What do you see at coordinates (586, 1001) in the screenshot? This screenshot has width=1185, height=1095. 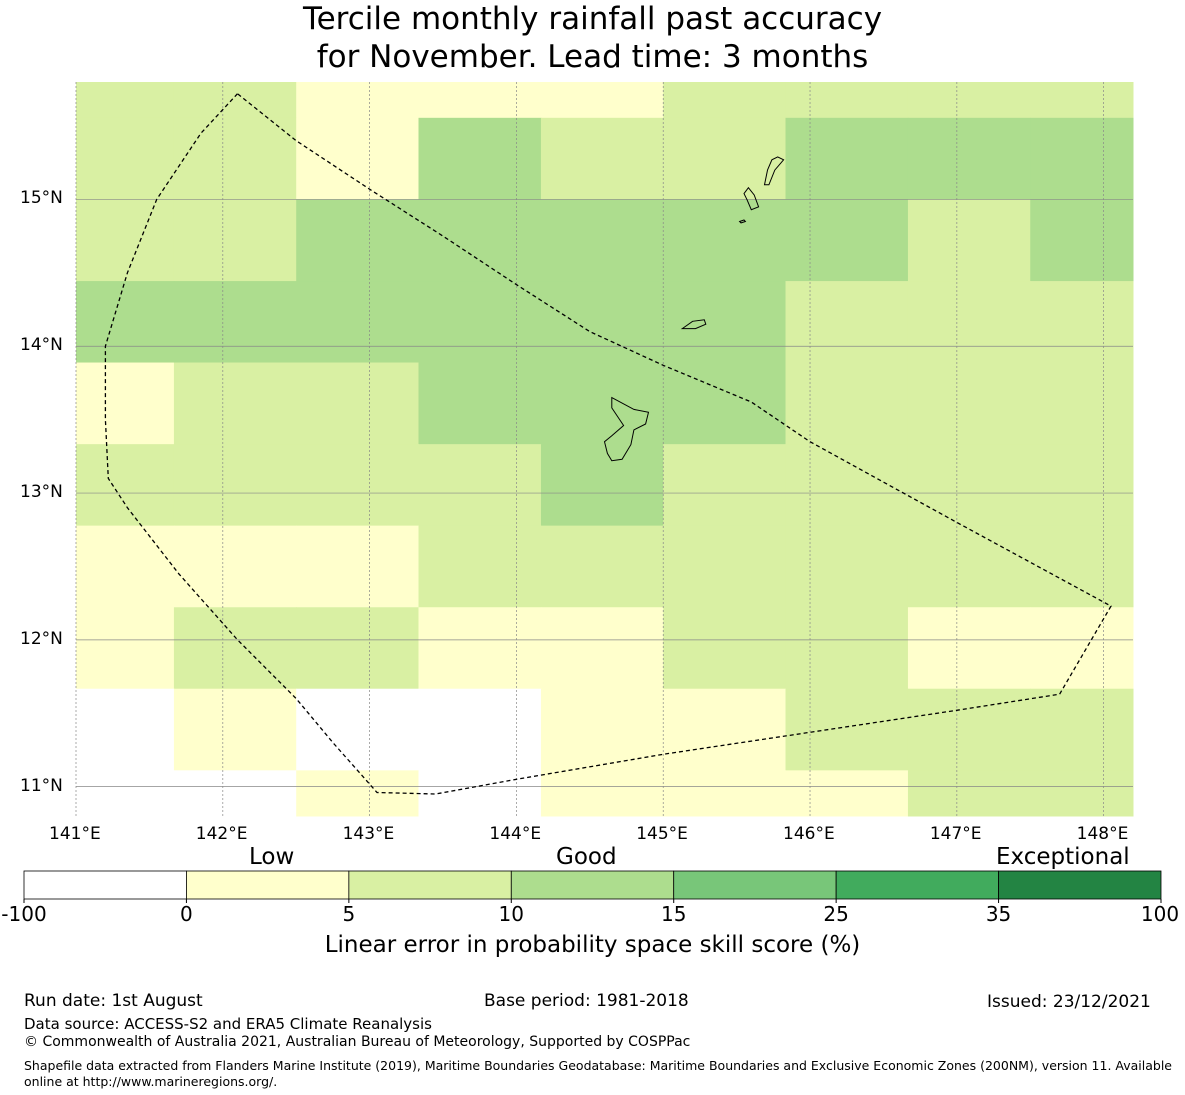 I see `base-period: Base period: 1981-2018` at bounding box center [586, 1001].